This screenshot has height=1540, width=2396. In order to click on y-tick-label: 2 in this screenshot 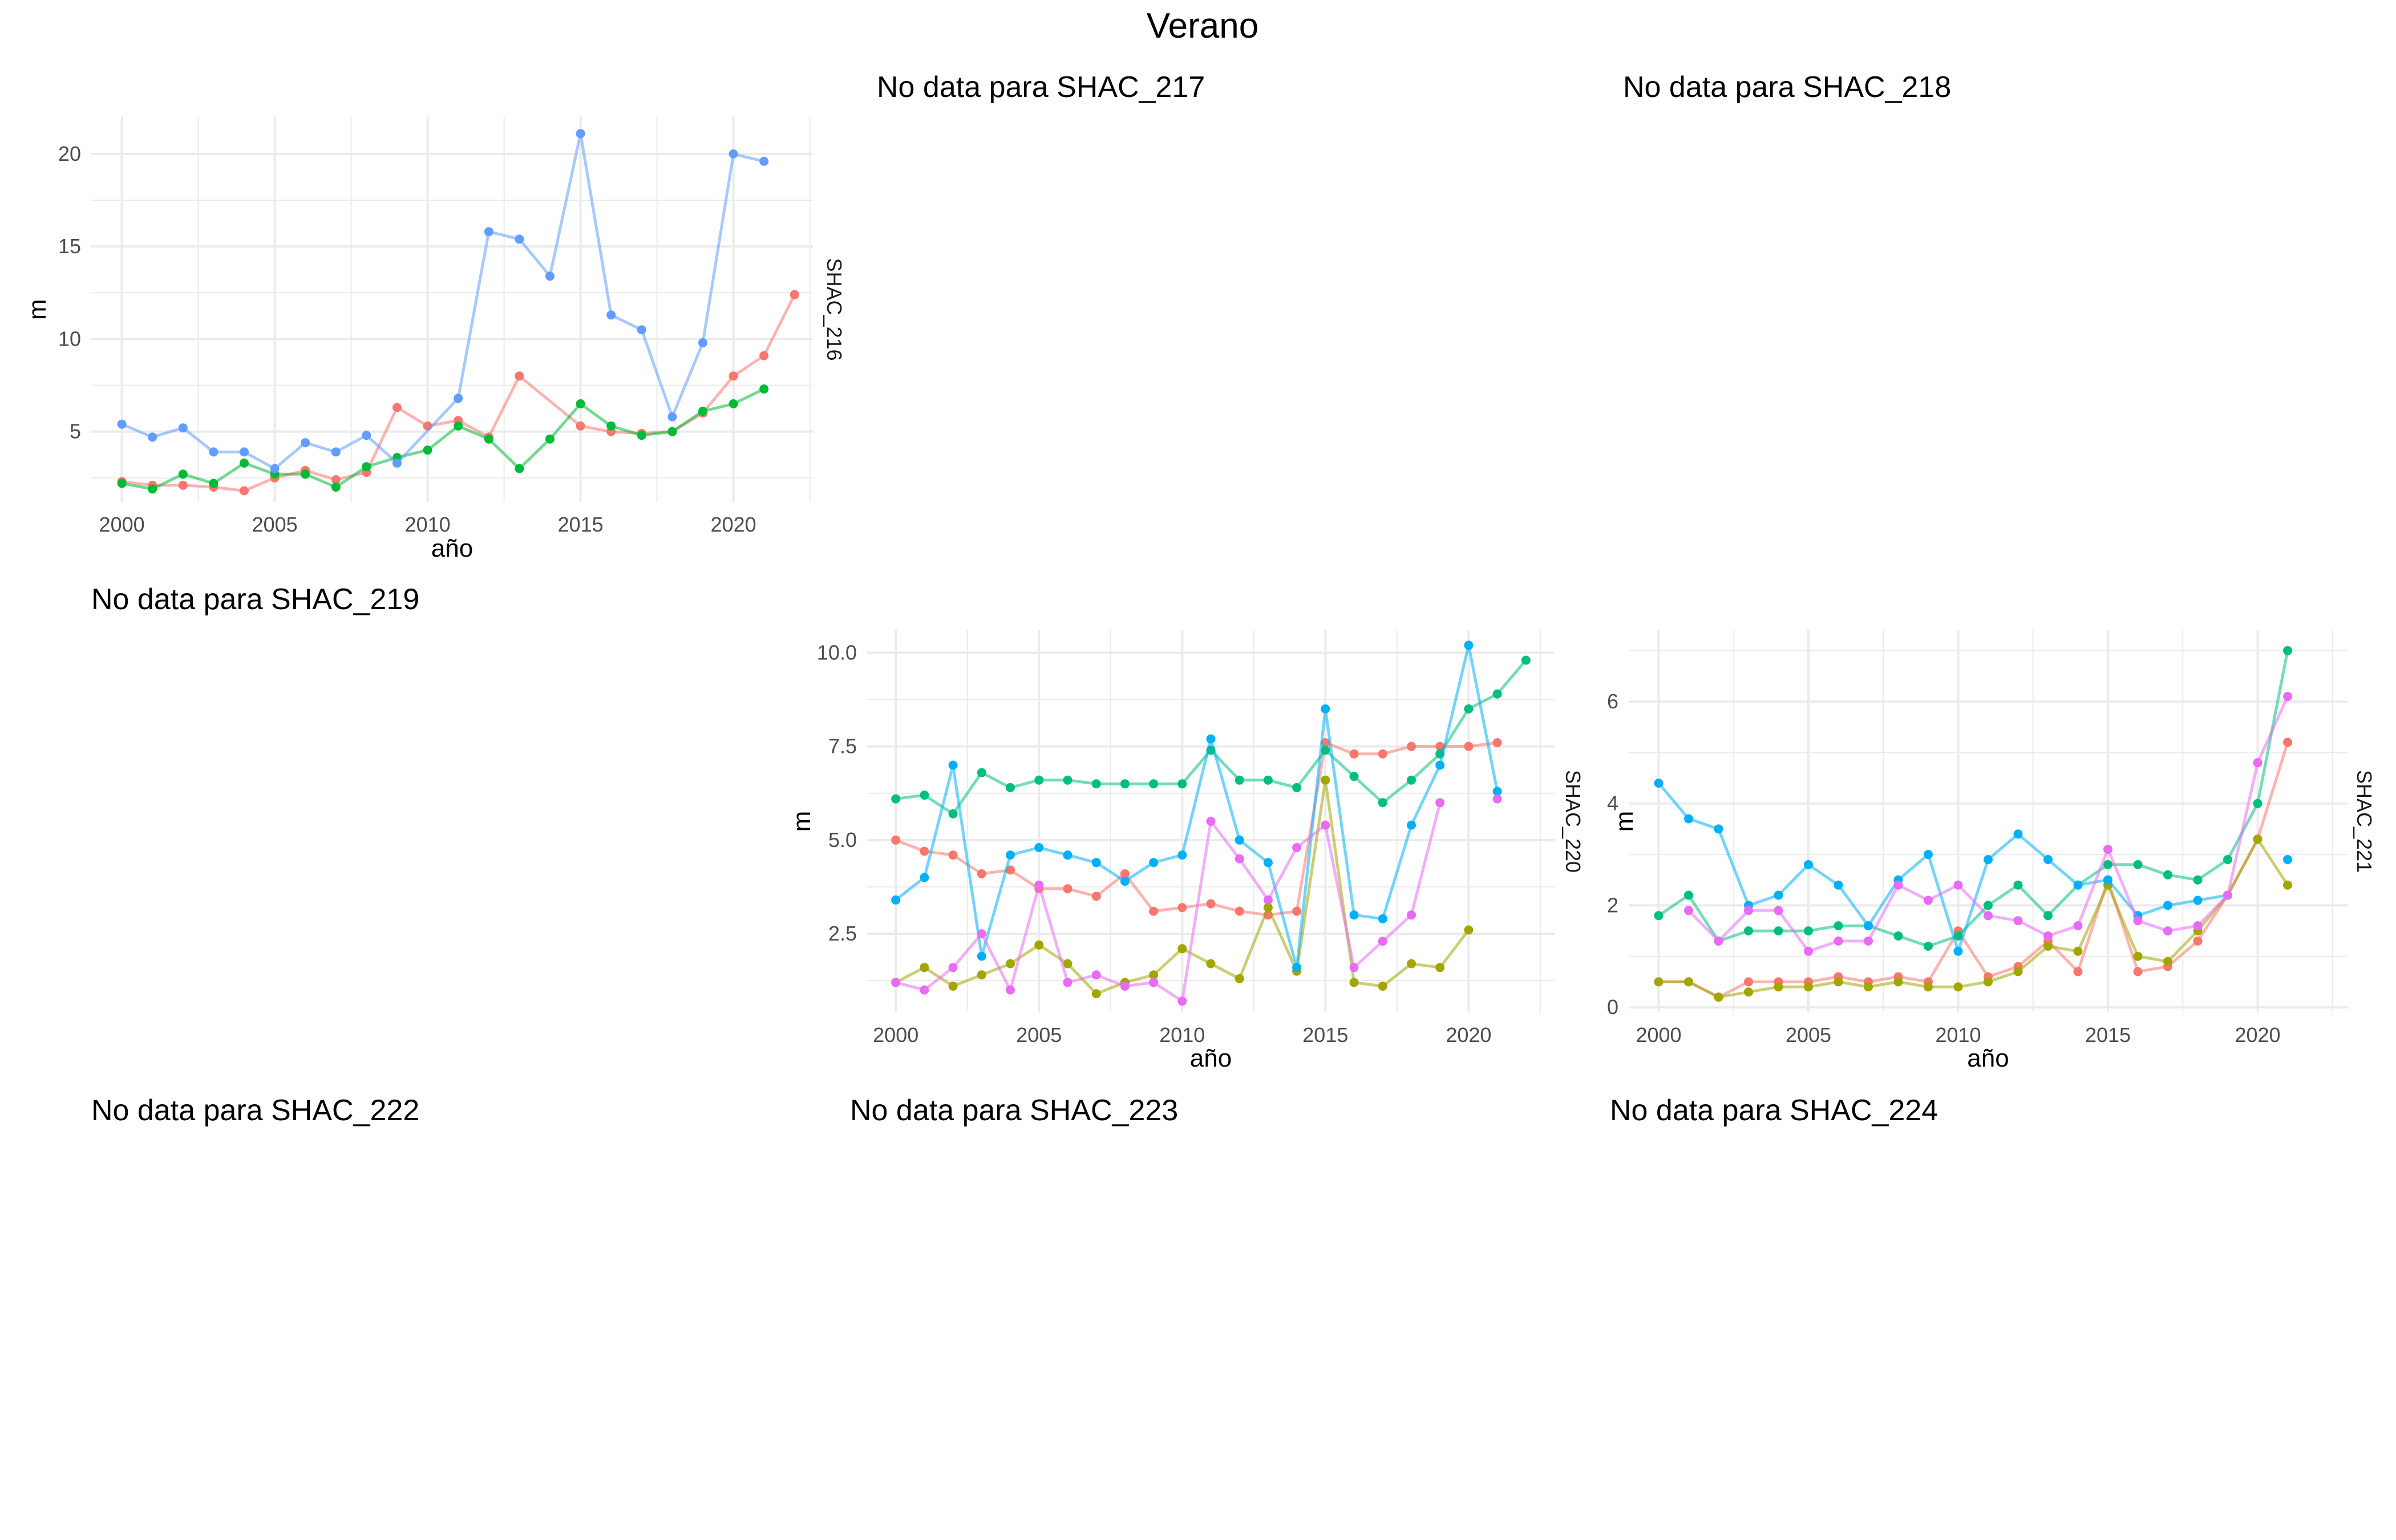, I will do `click(1612, 905)`.